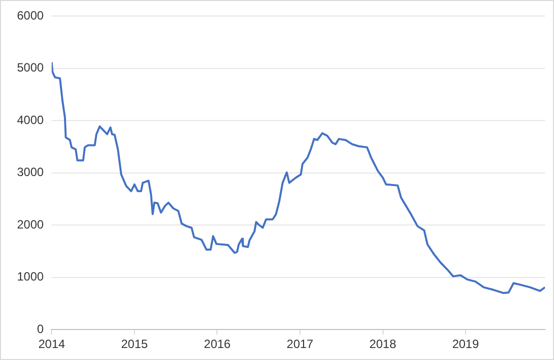  What do you see at coordinates (382, 344) in the screenshot?
I see `x-tick-label: 2018` at bounding box center [382, 344].